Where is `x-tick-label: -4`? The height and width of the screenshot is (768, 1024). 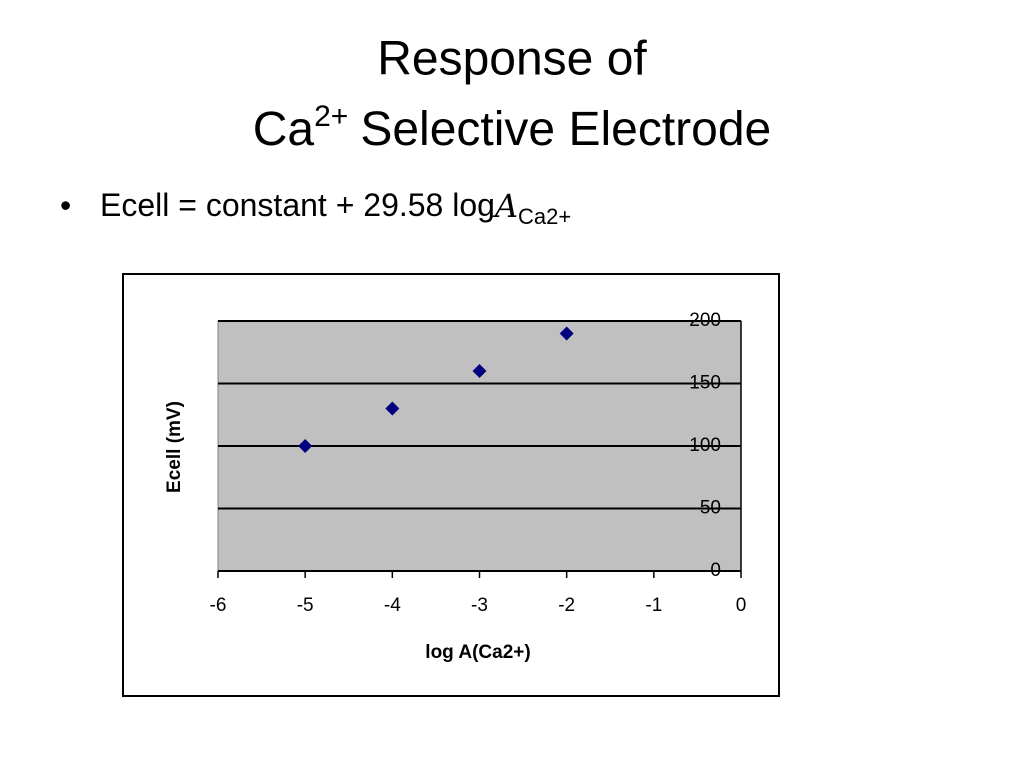 x-tick-label: -4 is located at coordinates (392, 605).